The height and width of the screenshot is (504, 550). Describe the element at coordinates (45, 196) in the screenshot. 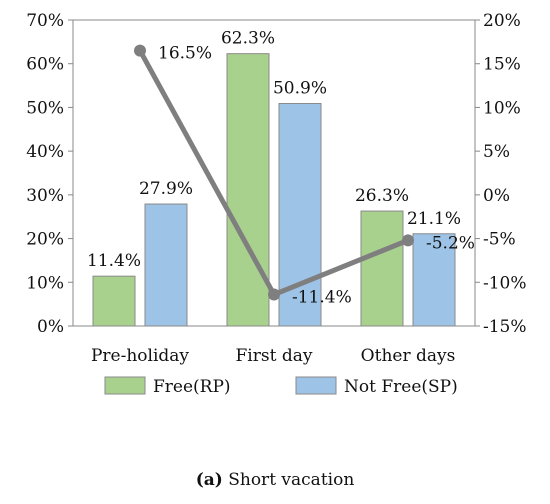

I see `left-axis-tick-label: 30%` at that location.